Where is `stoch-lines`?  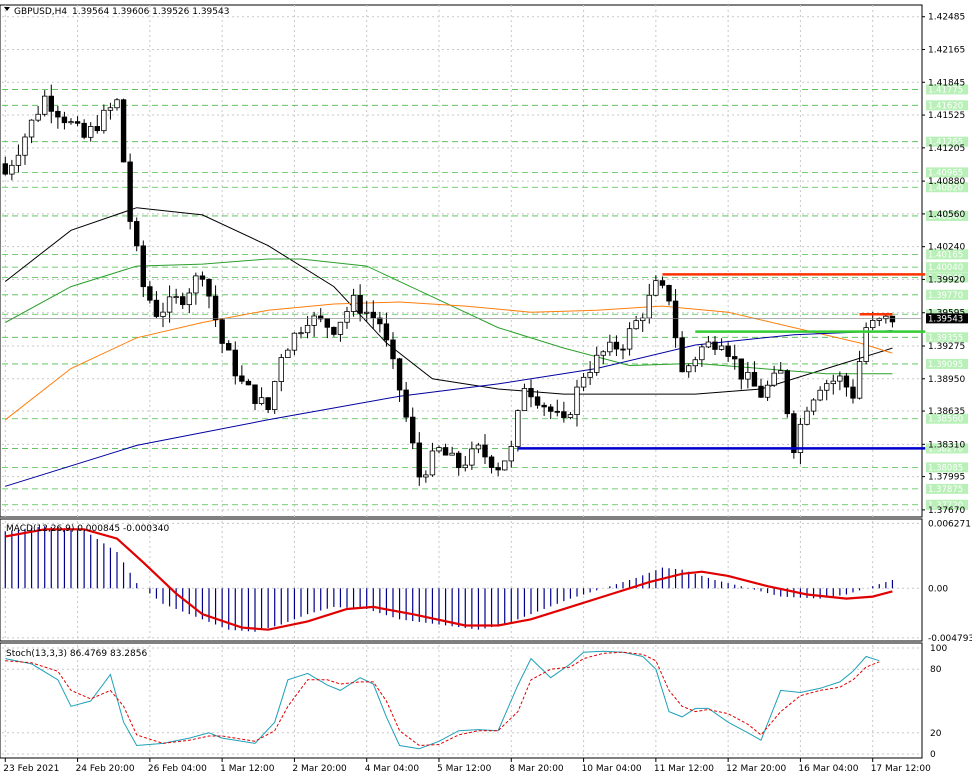 stoch-lines is located at coordinates (442, 700).